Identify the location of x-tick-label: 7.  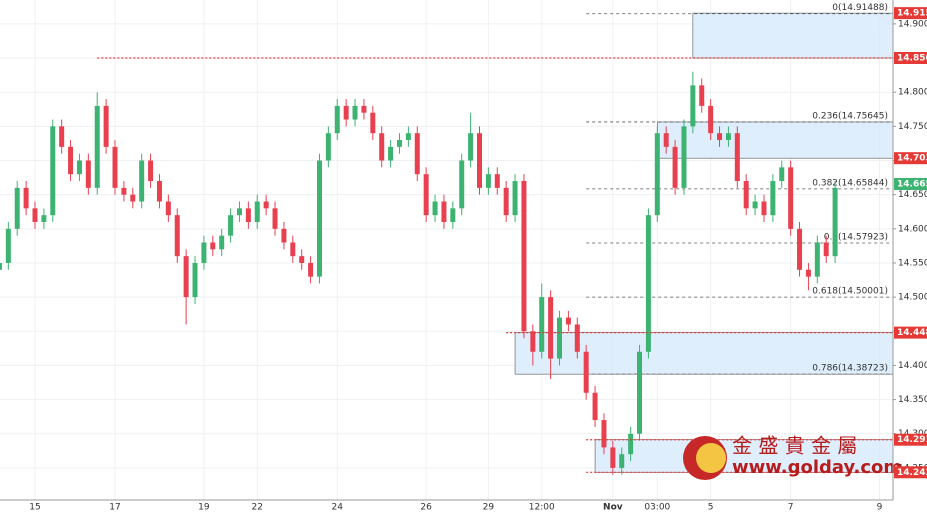
(791, 508).